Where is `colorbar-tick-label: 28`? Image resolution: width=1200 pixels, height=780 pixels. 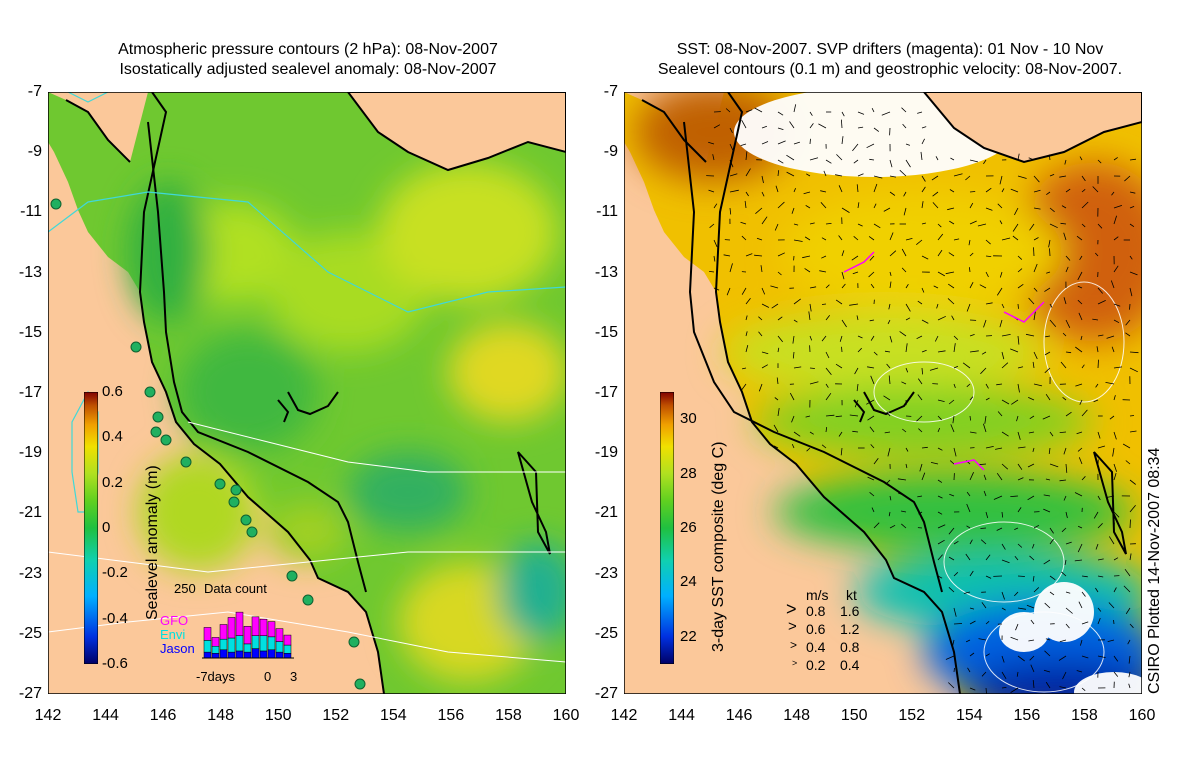
colorbar-tick-label: 28 is located at coordinates (688, 473).